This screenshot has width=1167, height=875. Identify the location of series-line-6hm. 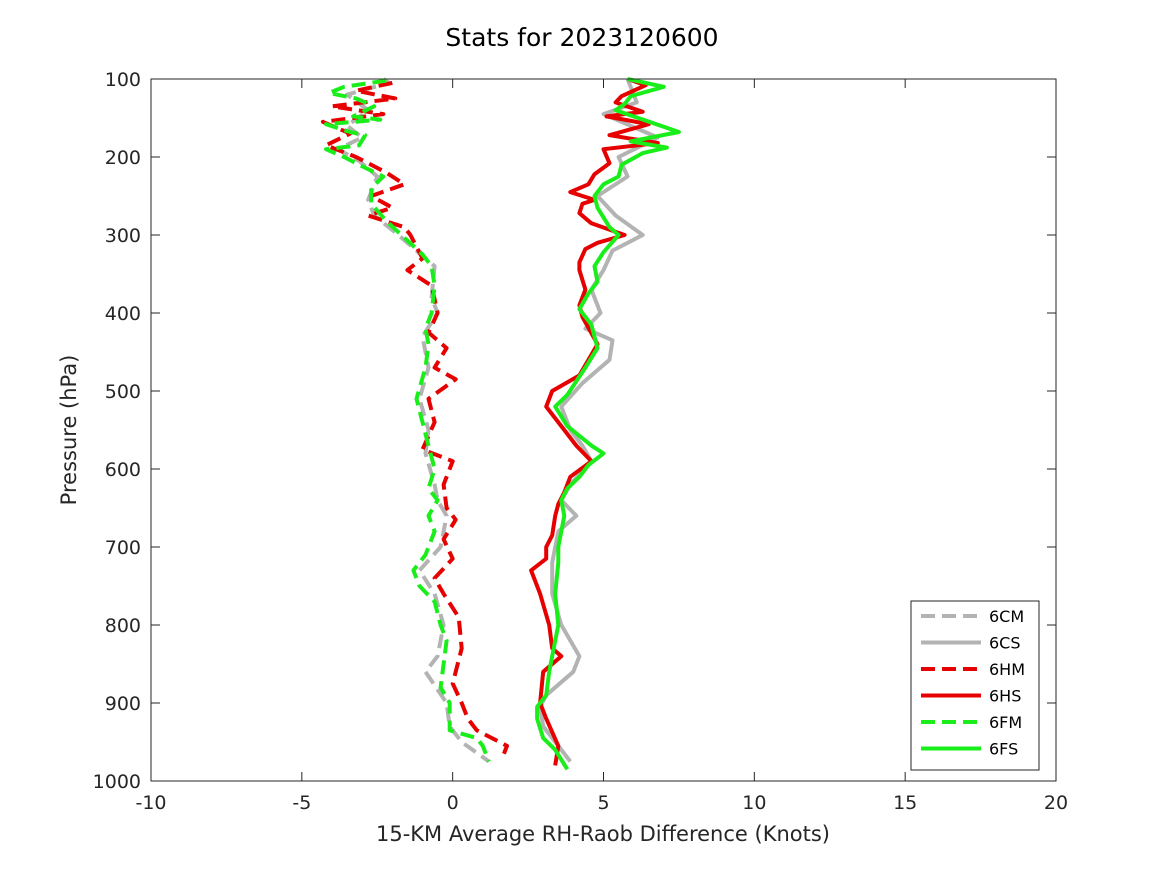
(414, 417).